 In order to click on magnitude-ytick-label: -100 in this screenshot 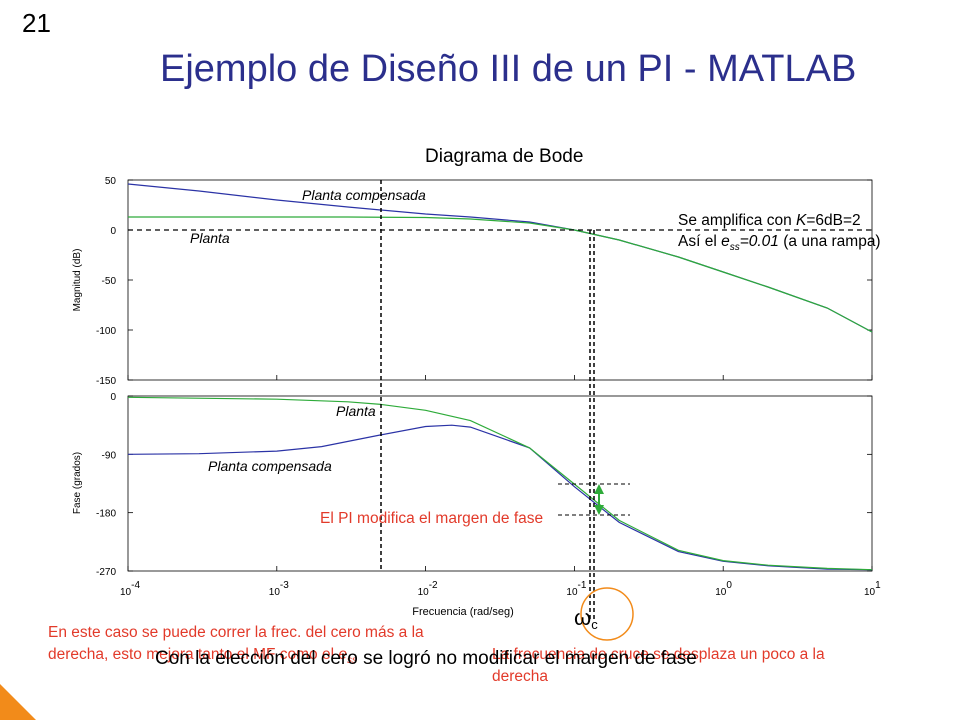, I will do `click(106, 331)`.